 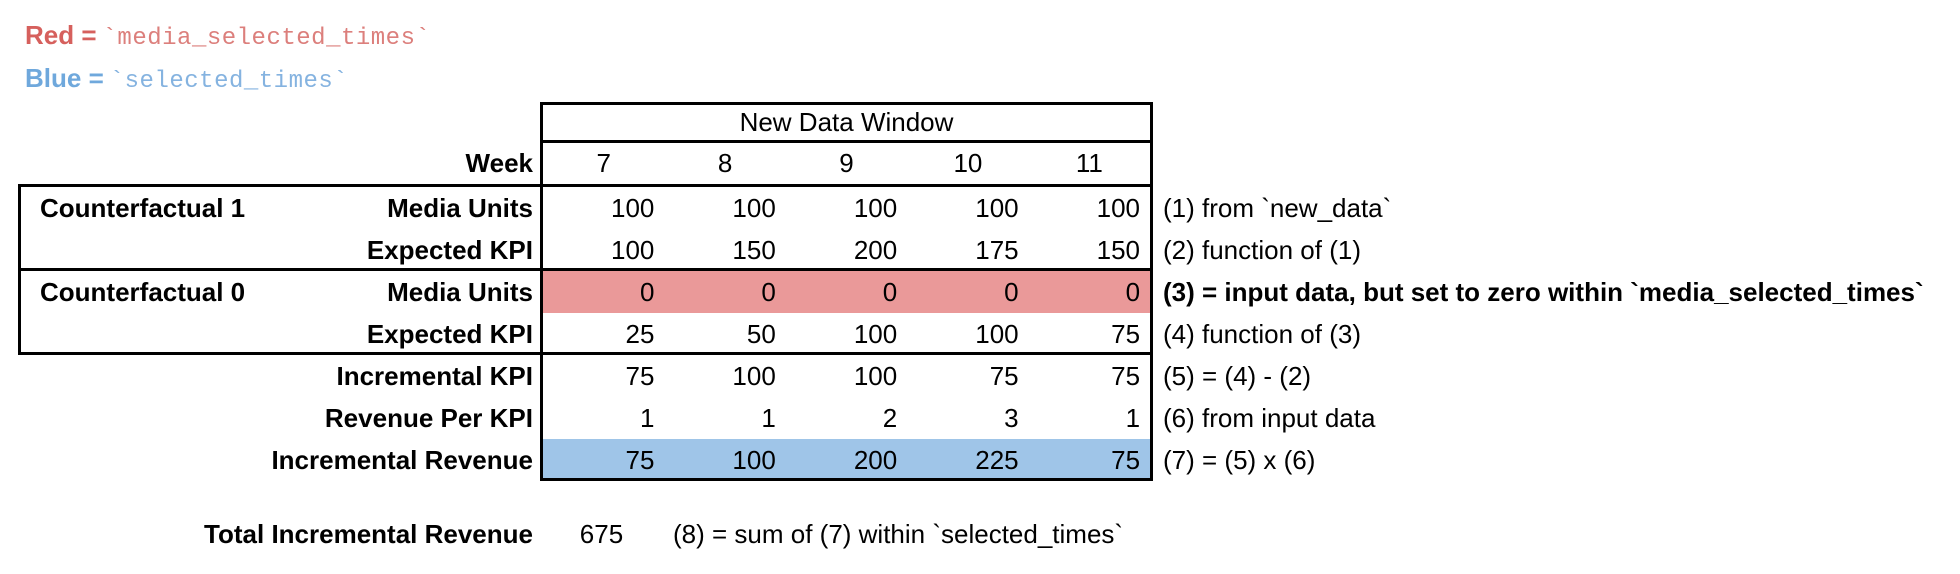 I want to click on annotation-6: (6) from input data, so click(x=1269, y=418).